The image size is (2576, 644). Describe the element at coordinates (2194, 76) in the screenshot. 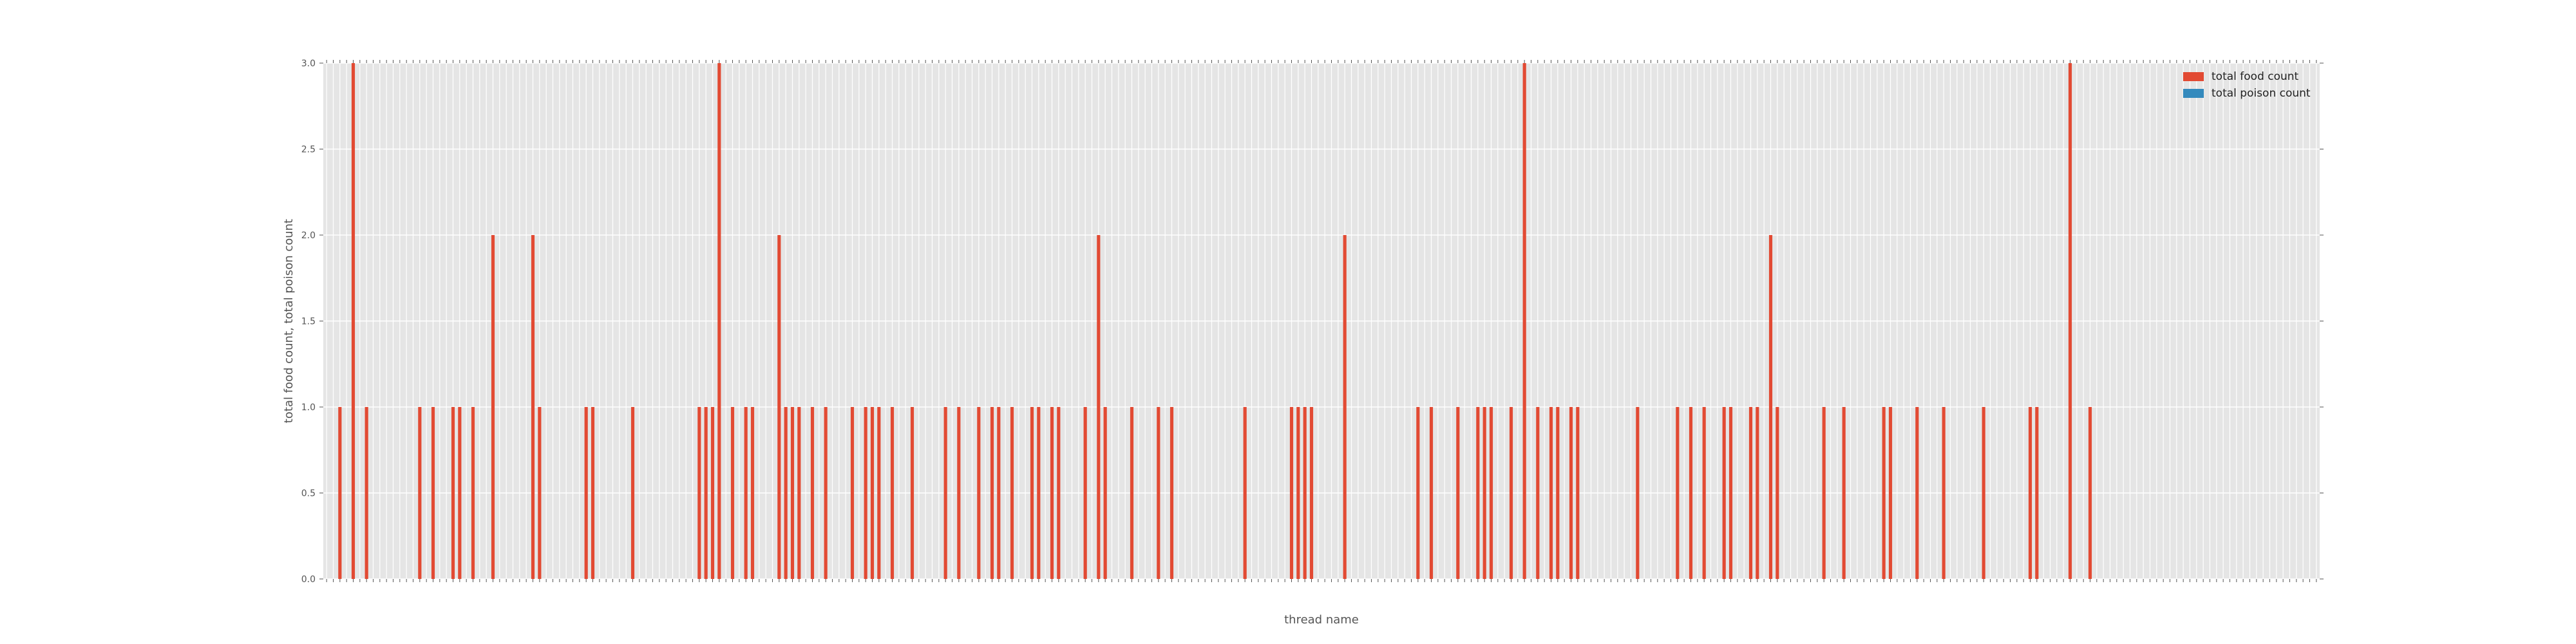

I see `legend-swatch-food` at that location.